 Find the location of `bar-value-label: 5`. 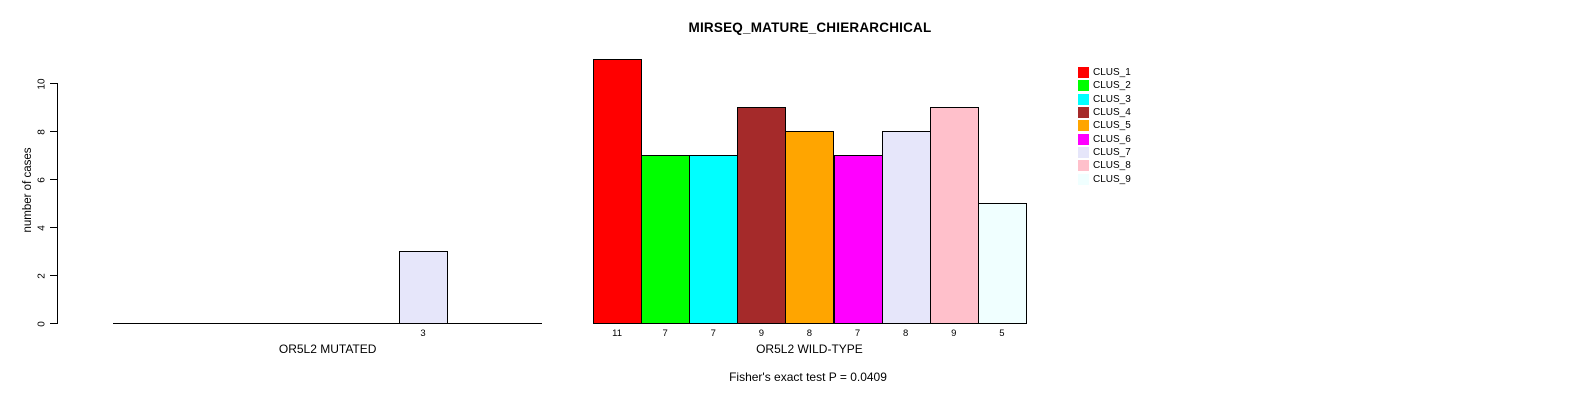

bar-value-label: 5 is located at coordinates (1002, 333).